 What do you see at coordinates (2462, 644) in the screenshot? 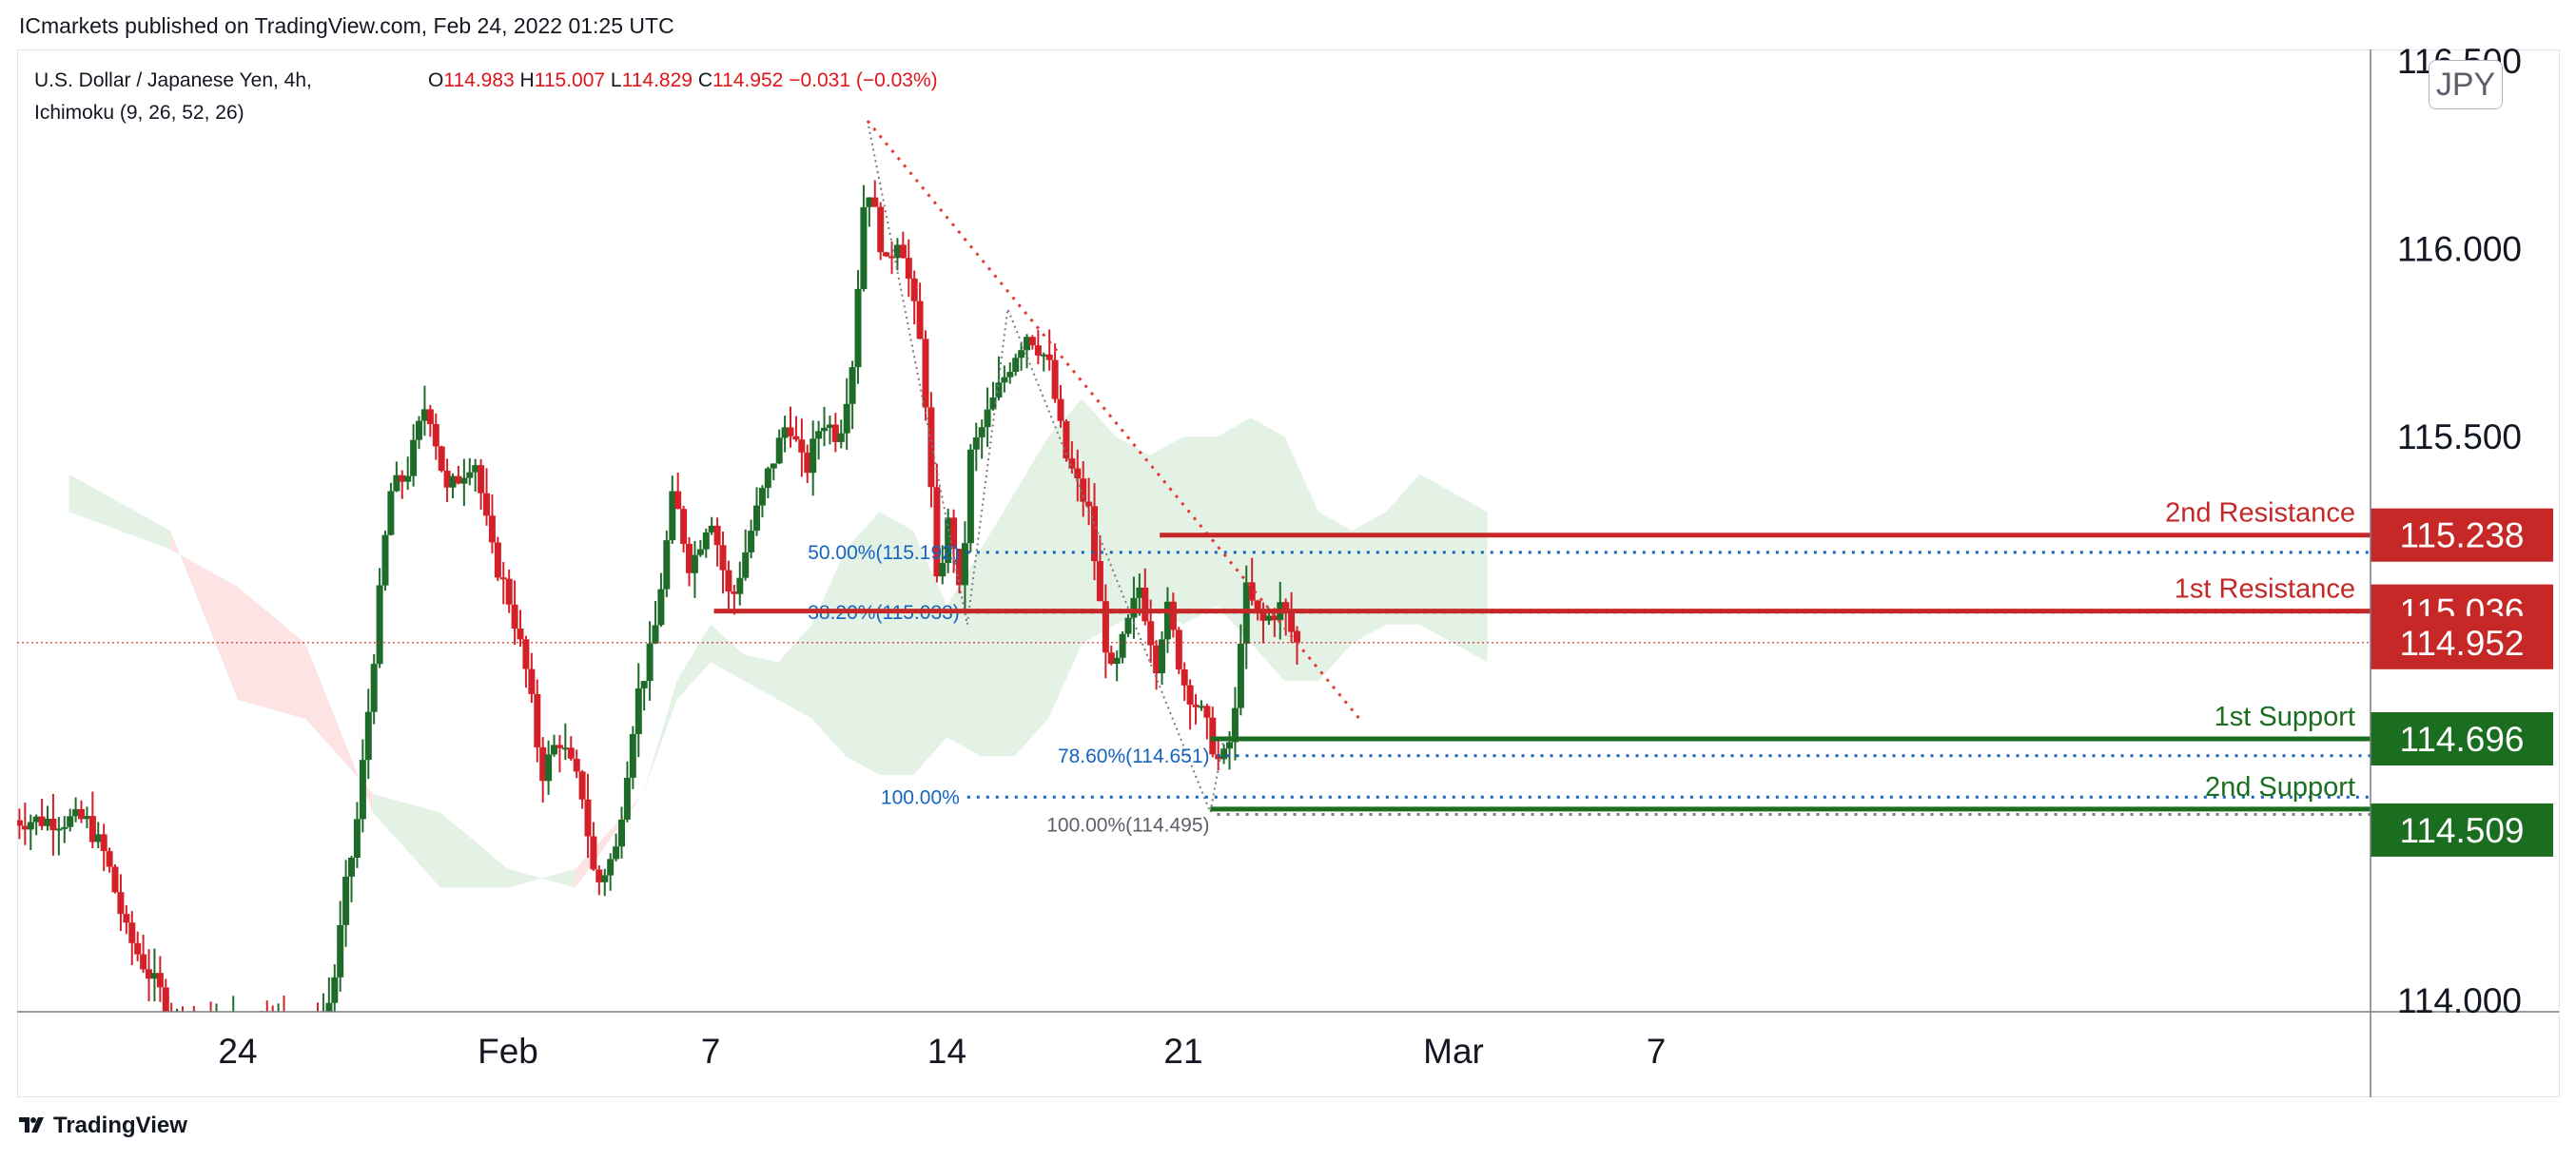
I see `last-price-tag-text: 114.952` at bounding box center [2462, 644].